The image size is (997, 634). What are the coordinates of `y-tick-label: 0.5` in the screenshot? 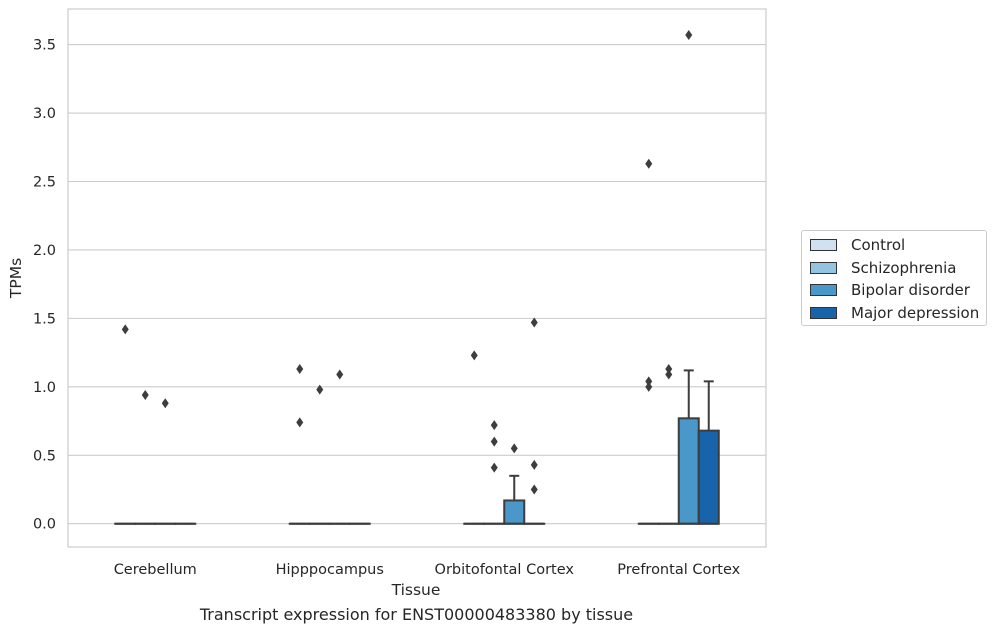 It's located at (44, 456).